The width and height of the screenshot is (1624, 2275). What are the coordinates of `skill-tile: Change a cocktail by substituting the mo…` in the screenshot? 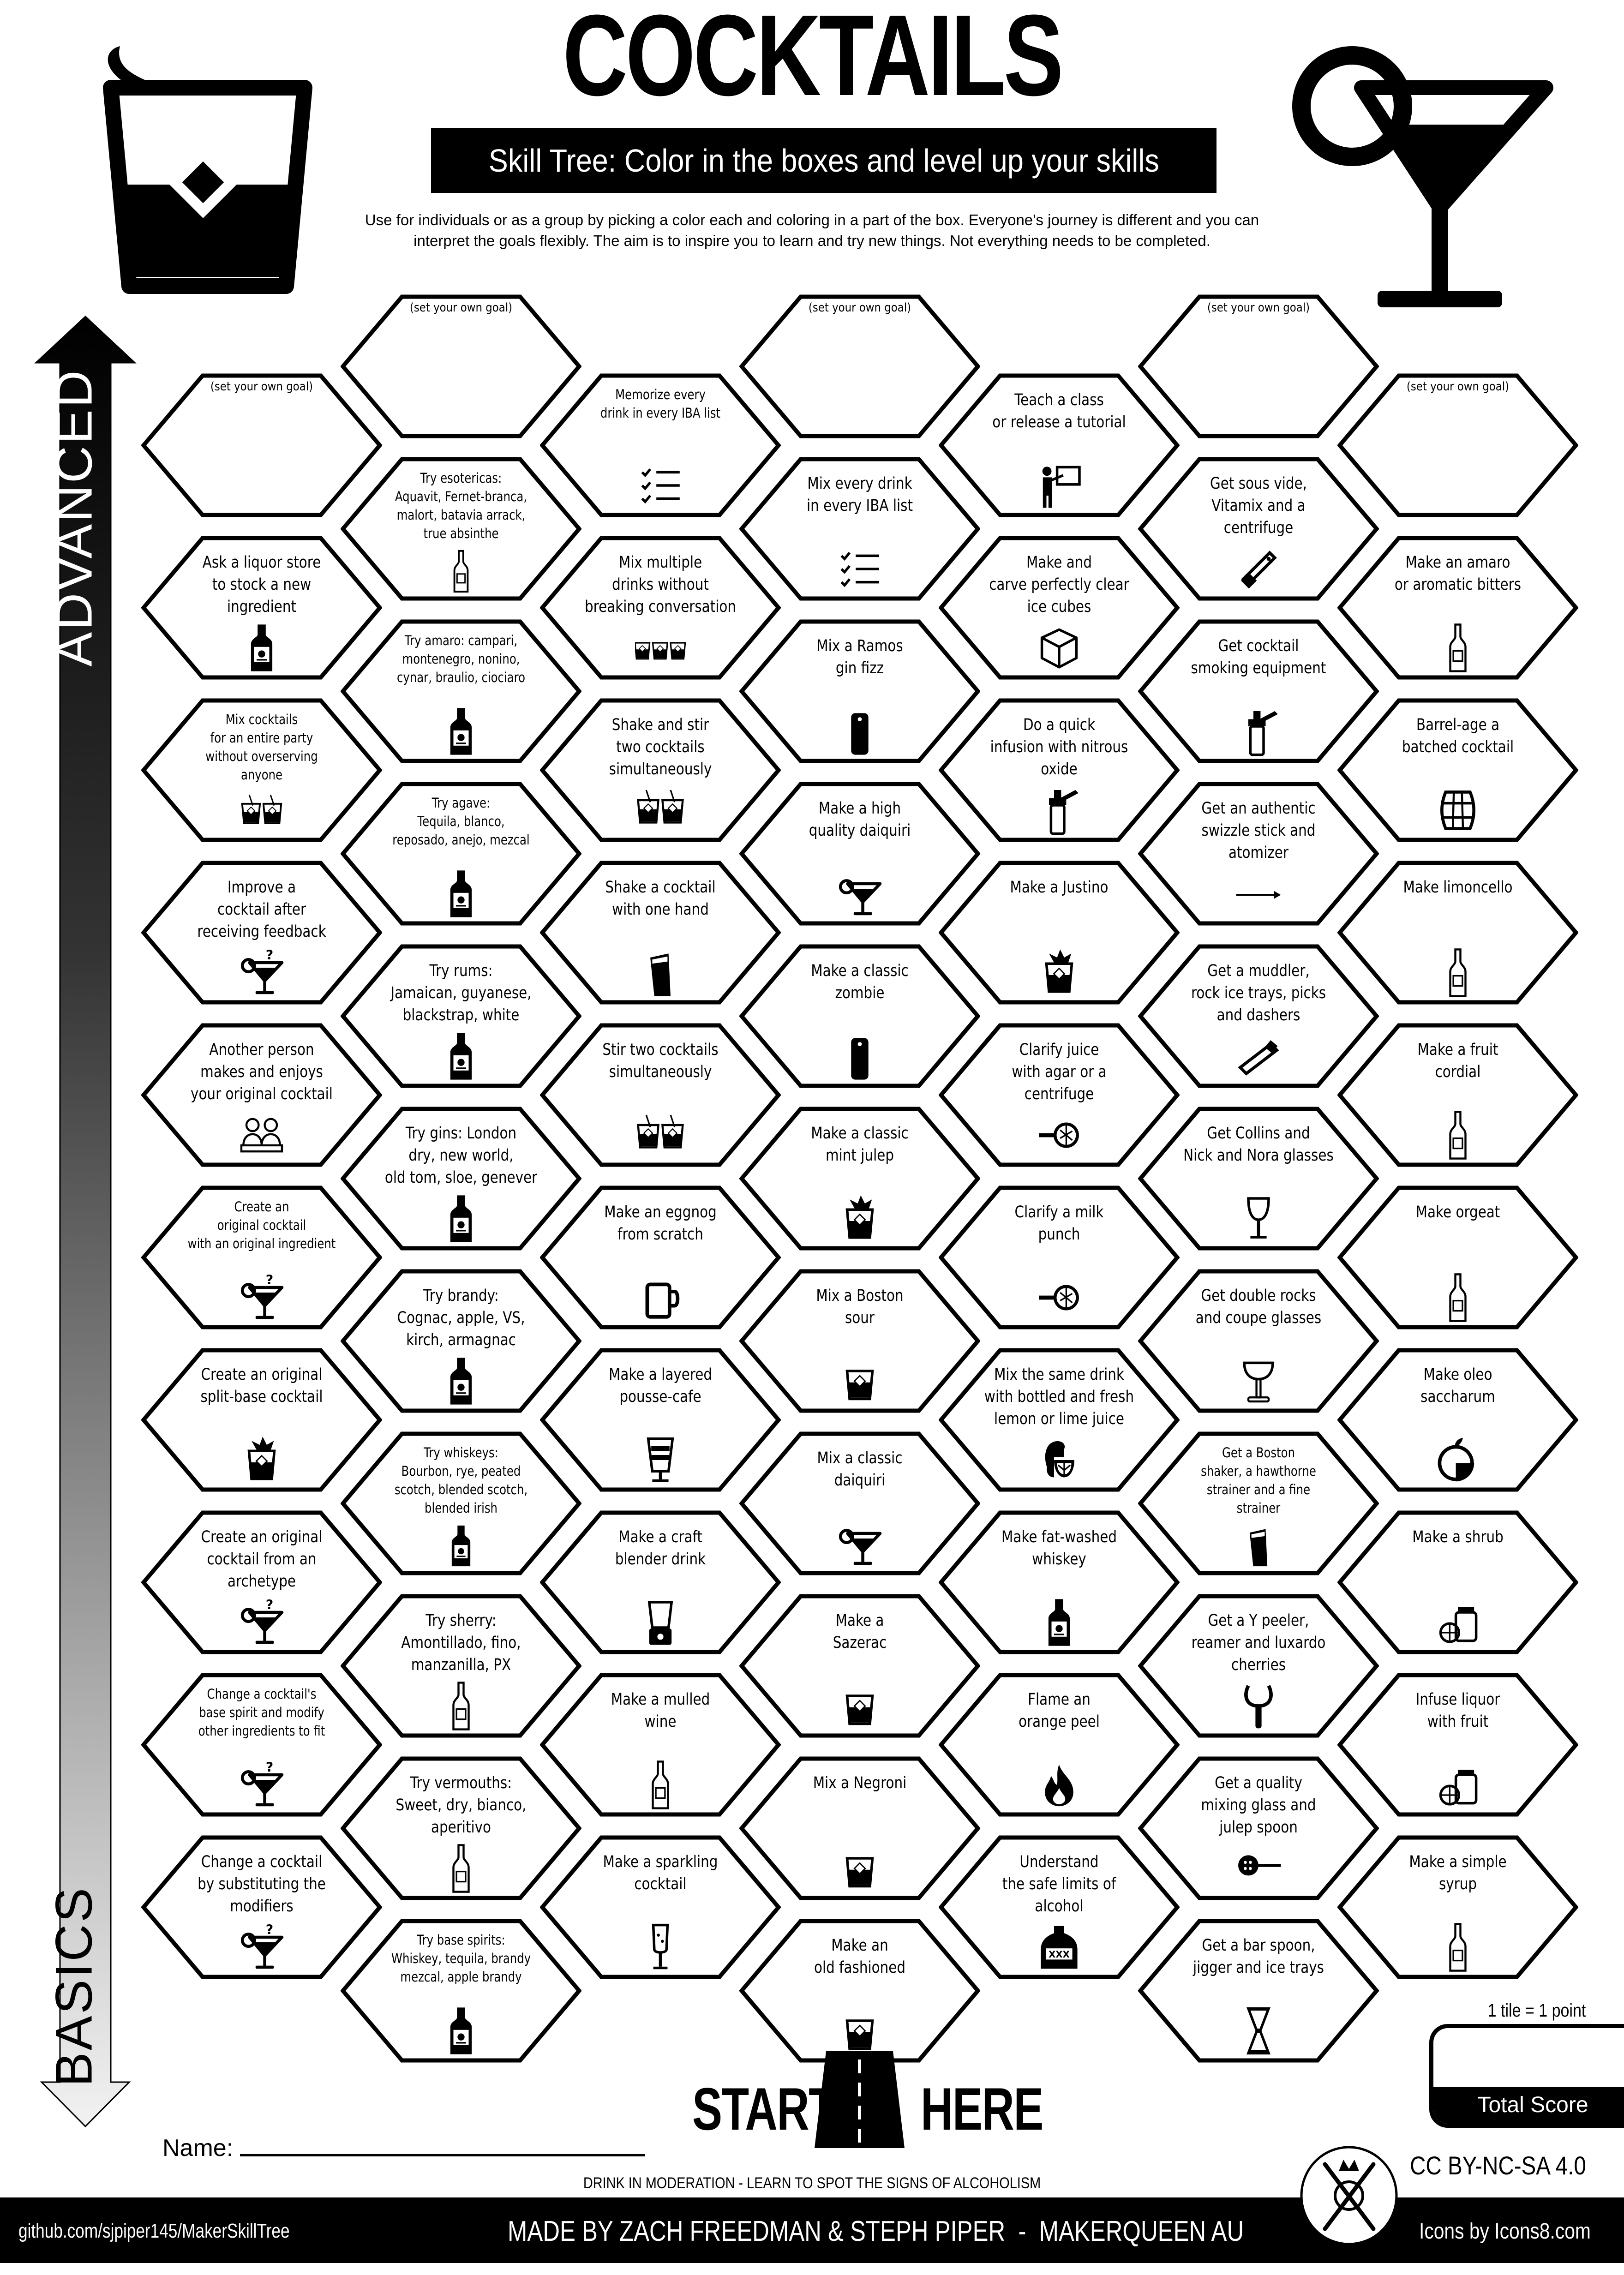 It's located at (261, 1907).